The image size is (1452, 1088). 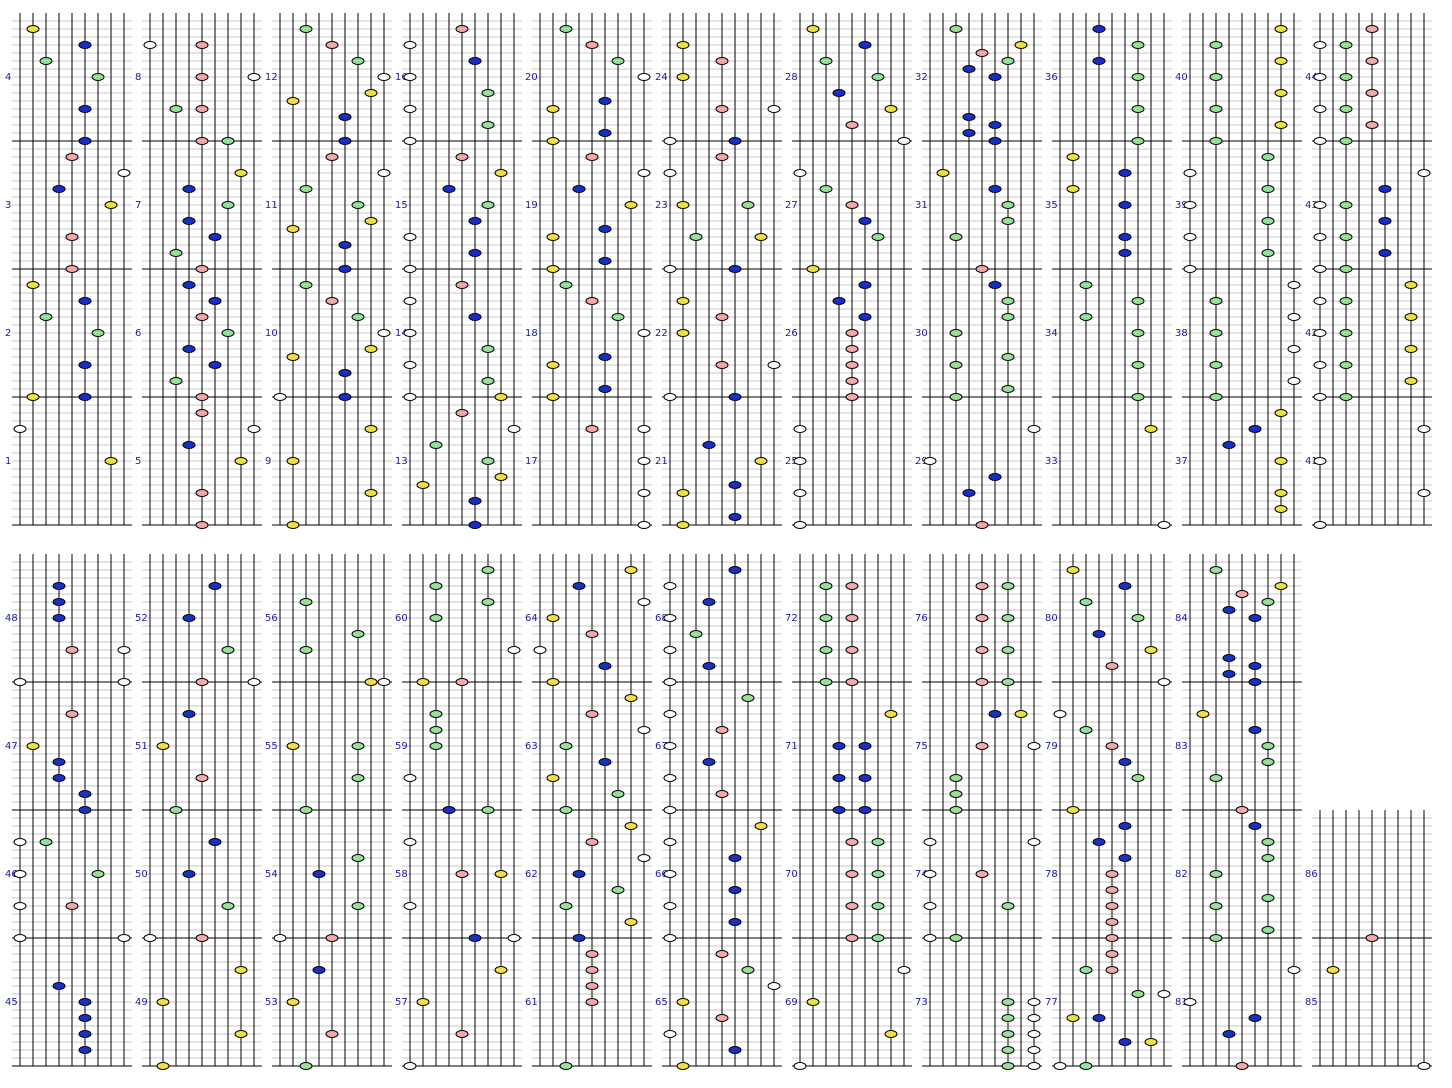 What do you see at coordinates (401, 205) in the screenshot?
I see `measure-number: 15` at bounding box center [401, 205].